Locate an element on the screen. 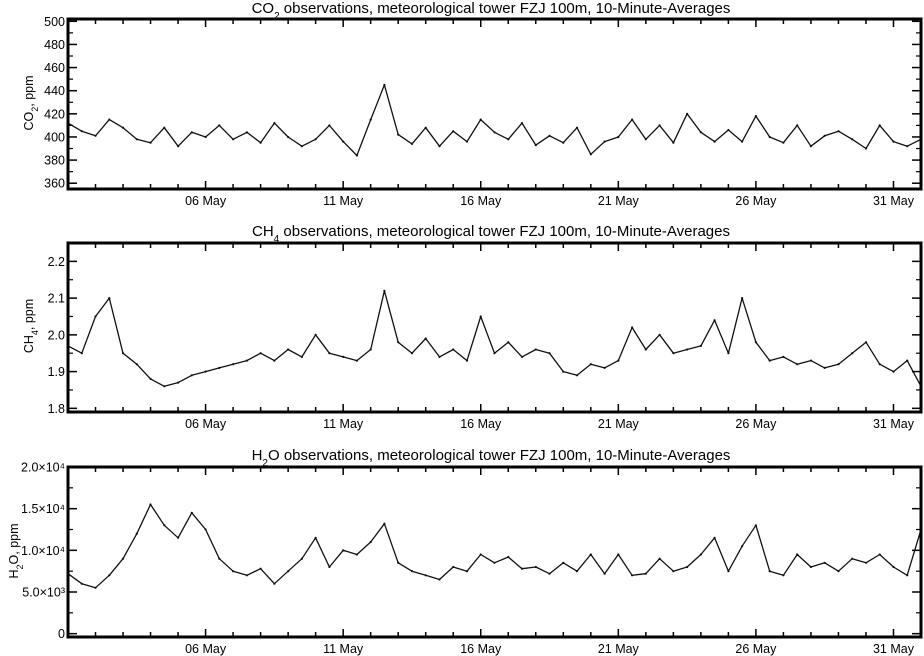 This screenshot has height=656, width=924. co2-x-tick-label: 16 May is located at coordinates (481, 201).